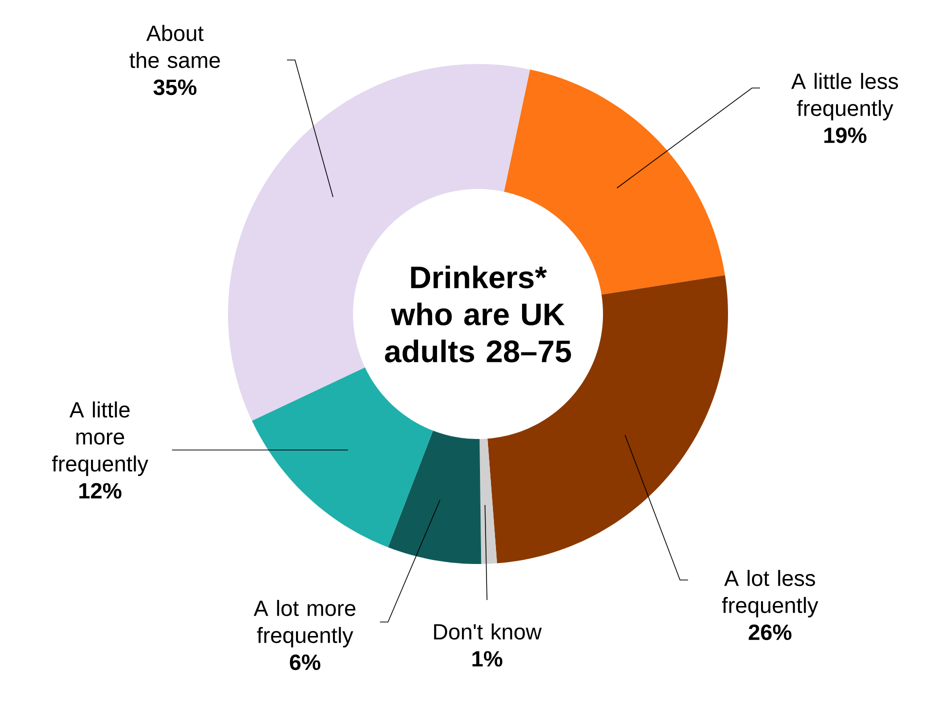 The height and width of the screenshot is (717, 930). What do you see at coordinates (488, 631) in the screenshot?
I see `slice-label: Don't know` at bounding box center [488, 631].